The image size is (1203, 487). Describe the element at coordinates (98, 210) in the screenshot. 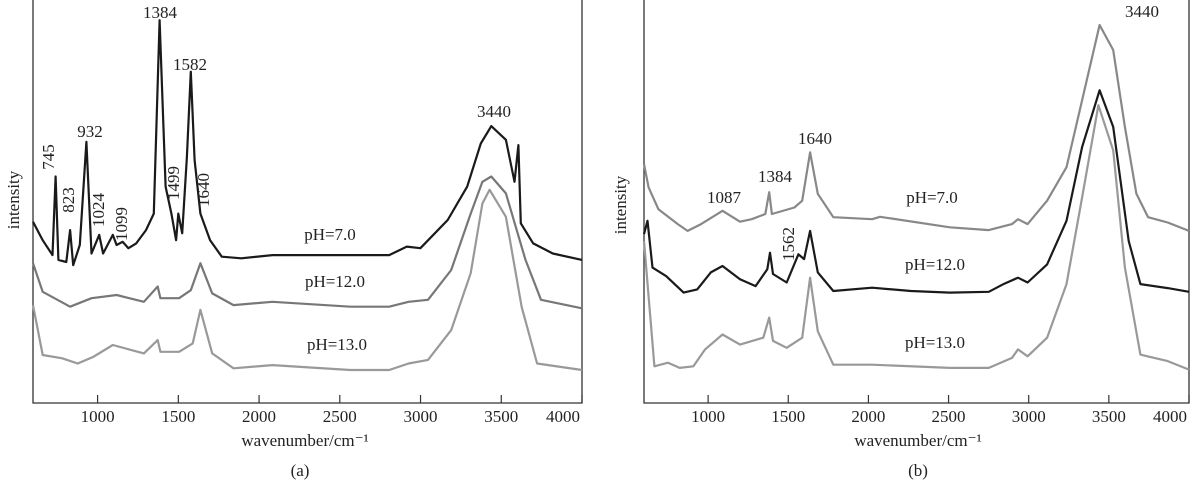

I see `peak-annotation: 1024` at that location.